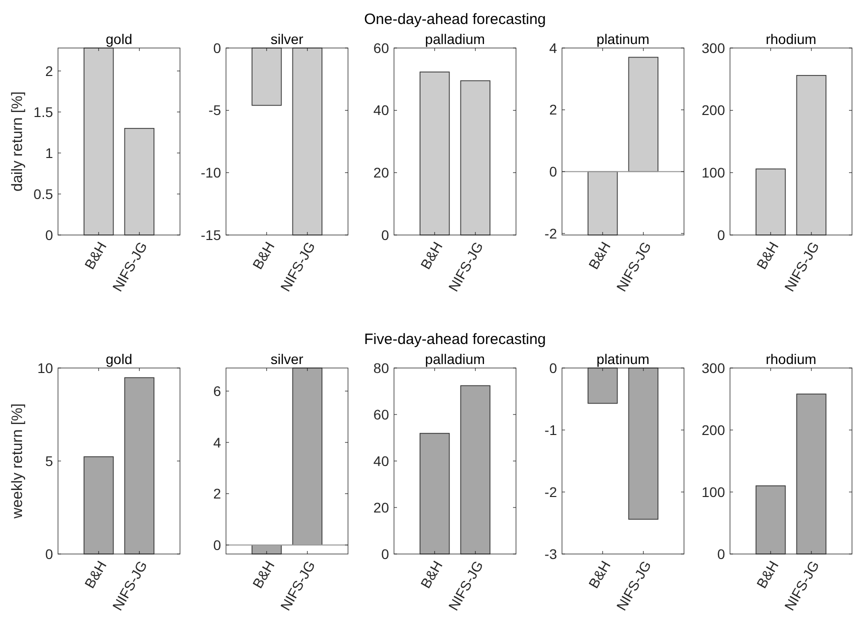  What do you see at coordinates (211, 172) in the screenshot?
I see `y-tick-label: -10` at bounding box center [211, 172].